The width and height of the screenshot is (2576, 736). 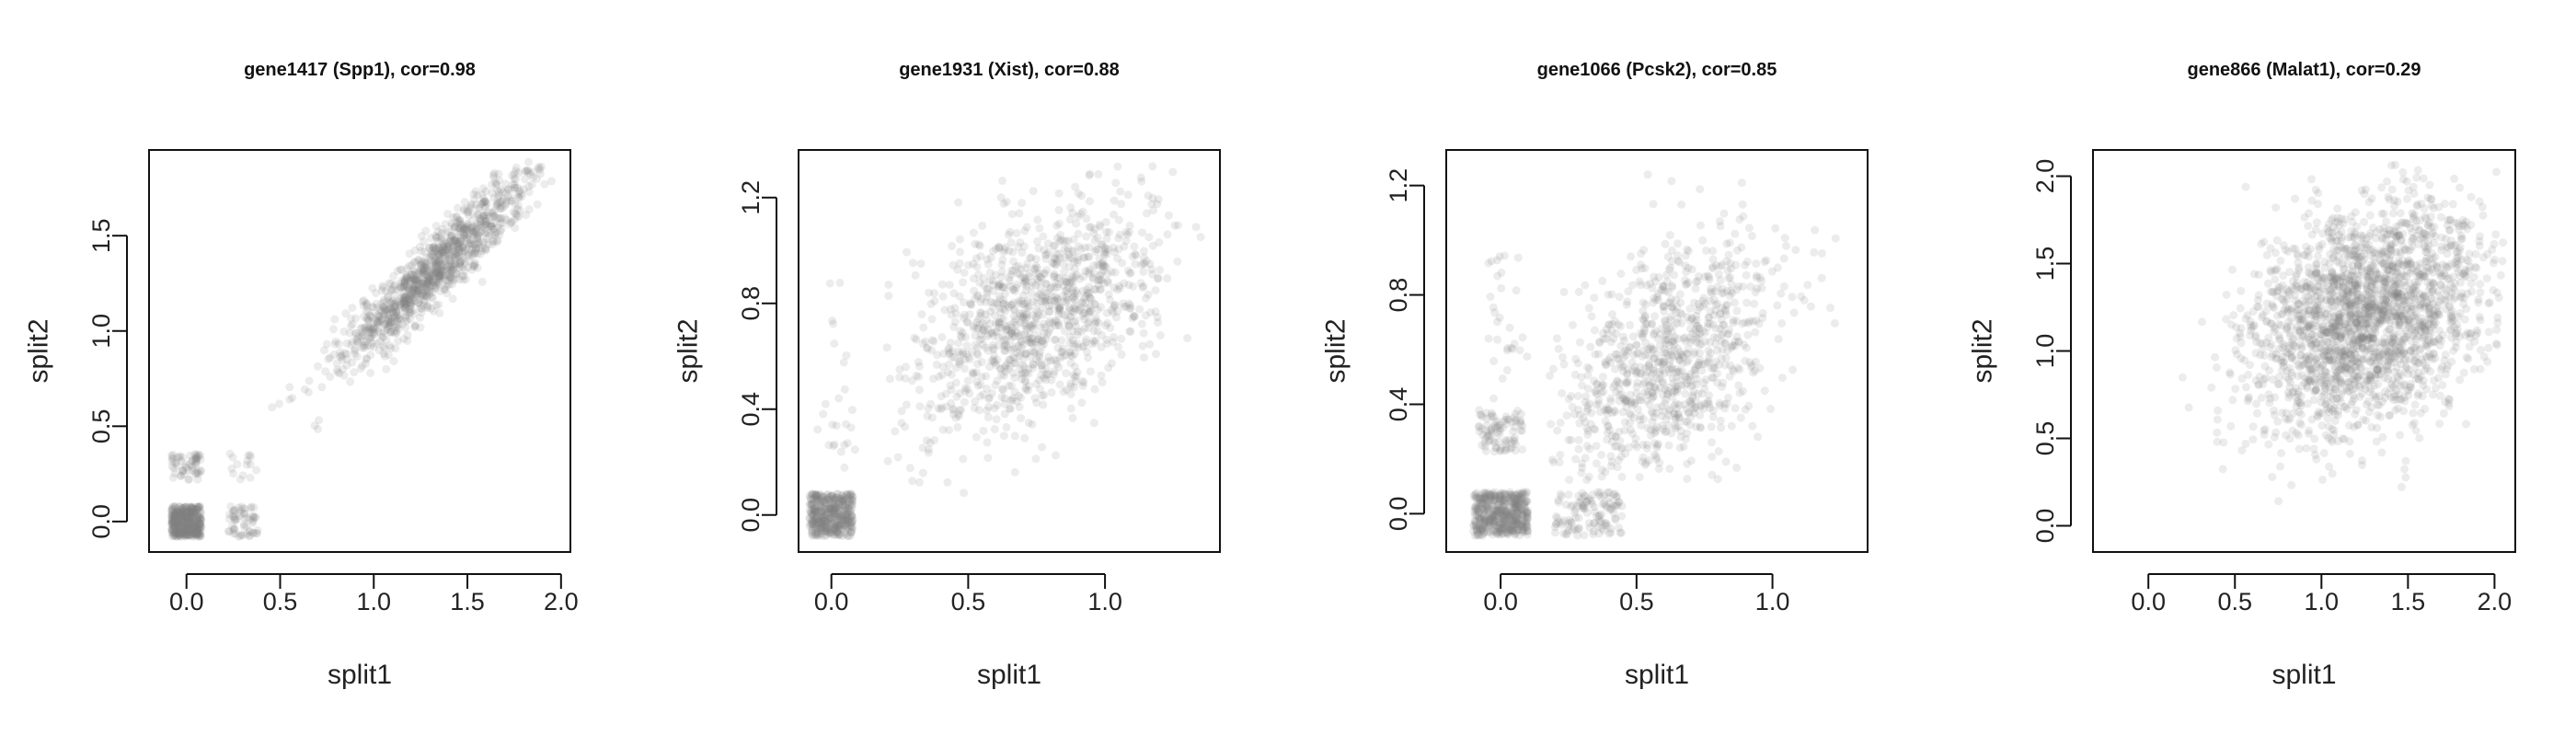 What do you see at coordinates (688, 350) in the screenshot?
I see `y-axis-label: split2` at bounding box center [688, 350].